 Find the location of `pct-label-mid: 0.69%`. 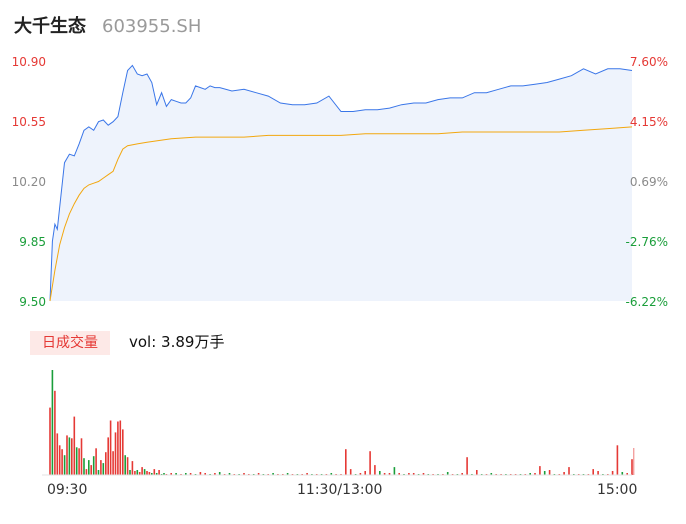

pct-label-mid: 0.69% is located at coordinates (648, 182).